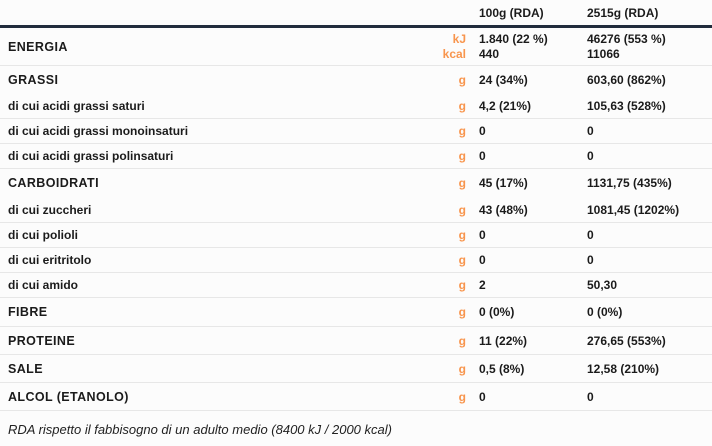 The image size is (712, 446). I want to click on unit-kcal: kcal, so click(454, 53).